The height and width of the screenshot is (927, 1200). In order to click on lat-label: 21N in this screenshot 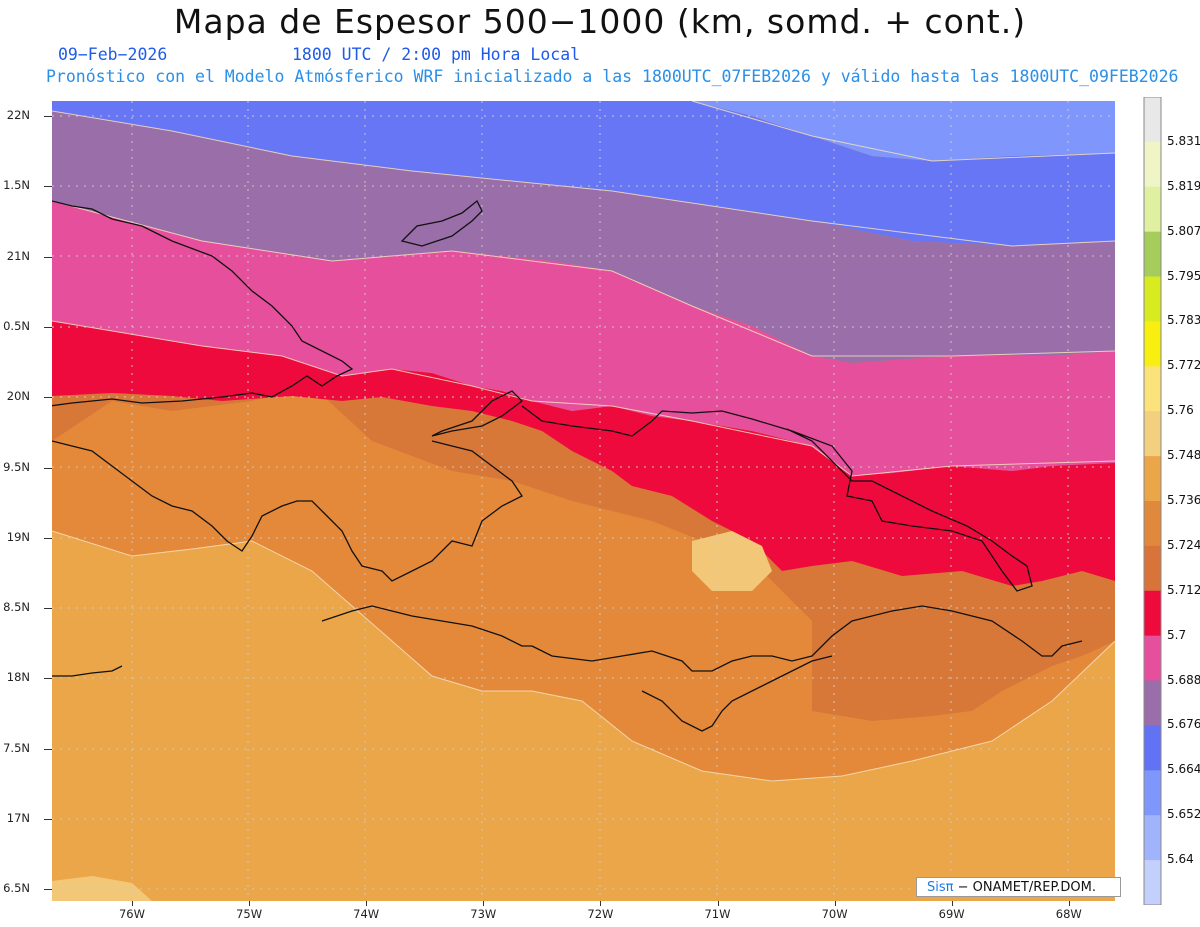, I will do `click(18, 255)`.